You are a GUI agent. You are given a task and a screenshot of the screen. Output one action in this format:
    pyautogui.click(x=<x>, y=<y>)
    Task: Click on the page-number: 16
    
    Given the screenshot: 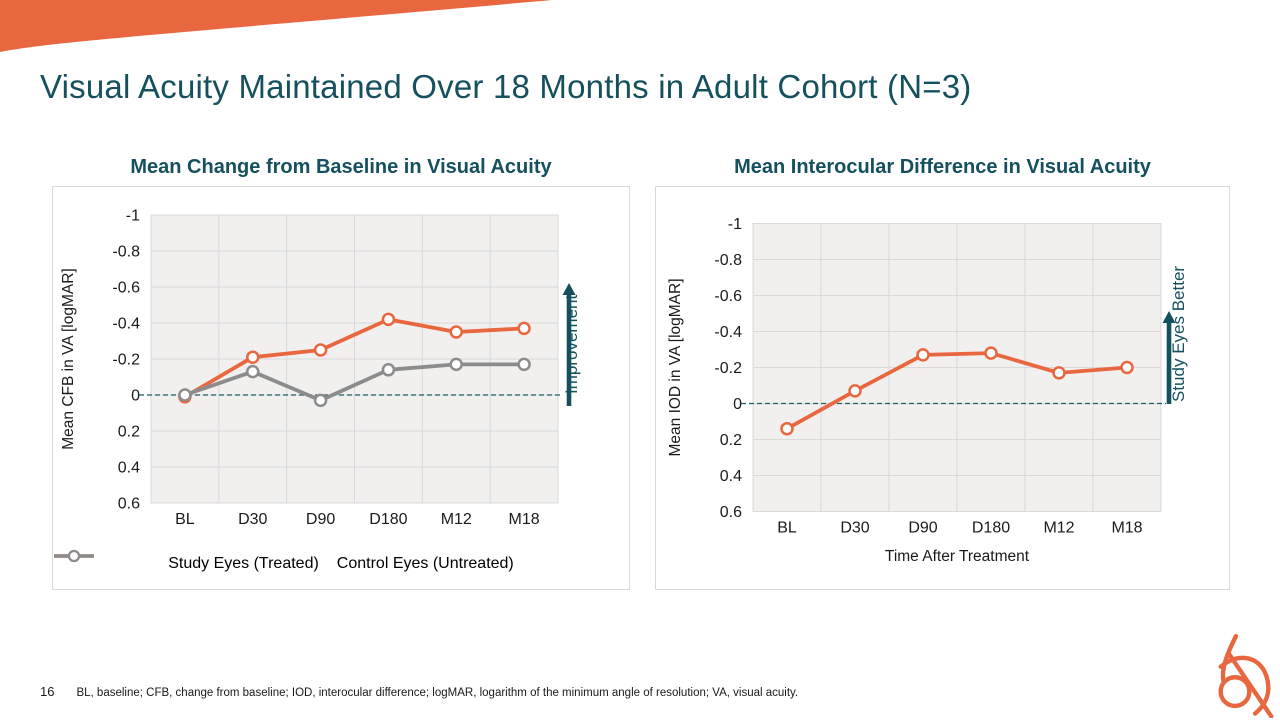 What is the action you would take?
    pyautogui.click(x=47, y=691)
    